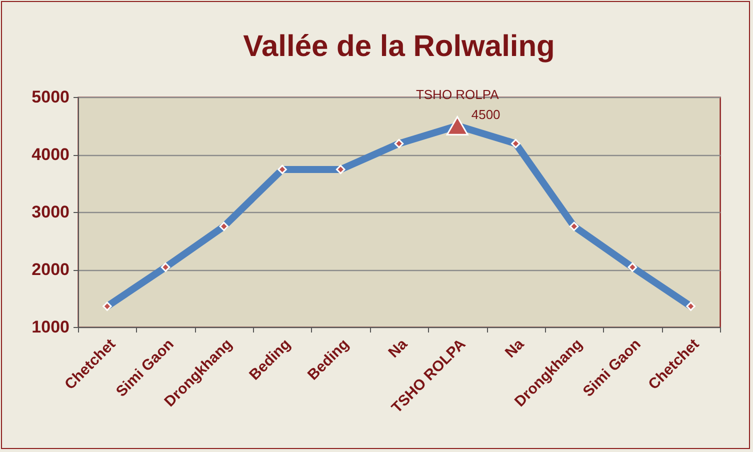  What do you see at coordinates (51, 97) in the screenshot?
I see `y-tick-label: 5000` at bounding box center [51, 97].